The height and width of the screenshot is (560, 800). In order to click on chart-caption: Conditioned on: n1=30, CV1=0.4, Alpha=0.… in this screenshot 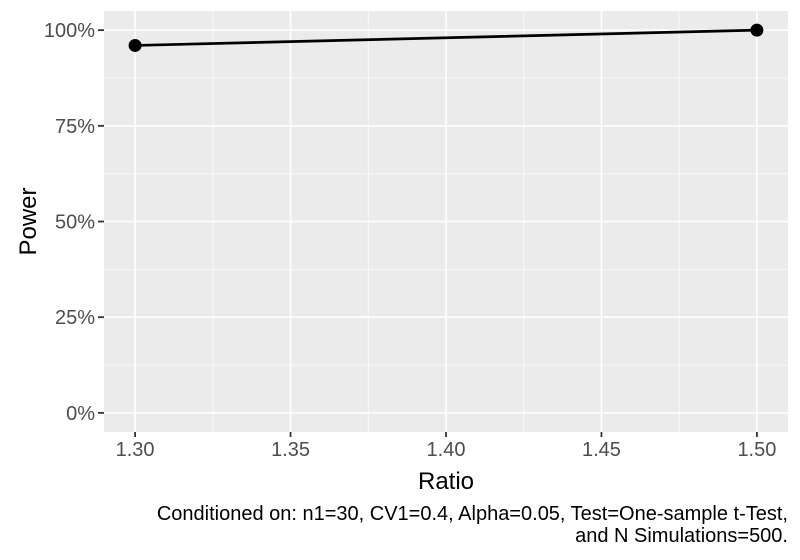, I will do `click(394, 525)`.